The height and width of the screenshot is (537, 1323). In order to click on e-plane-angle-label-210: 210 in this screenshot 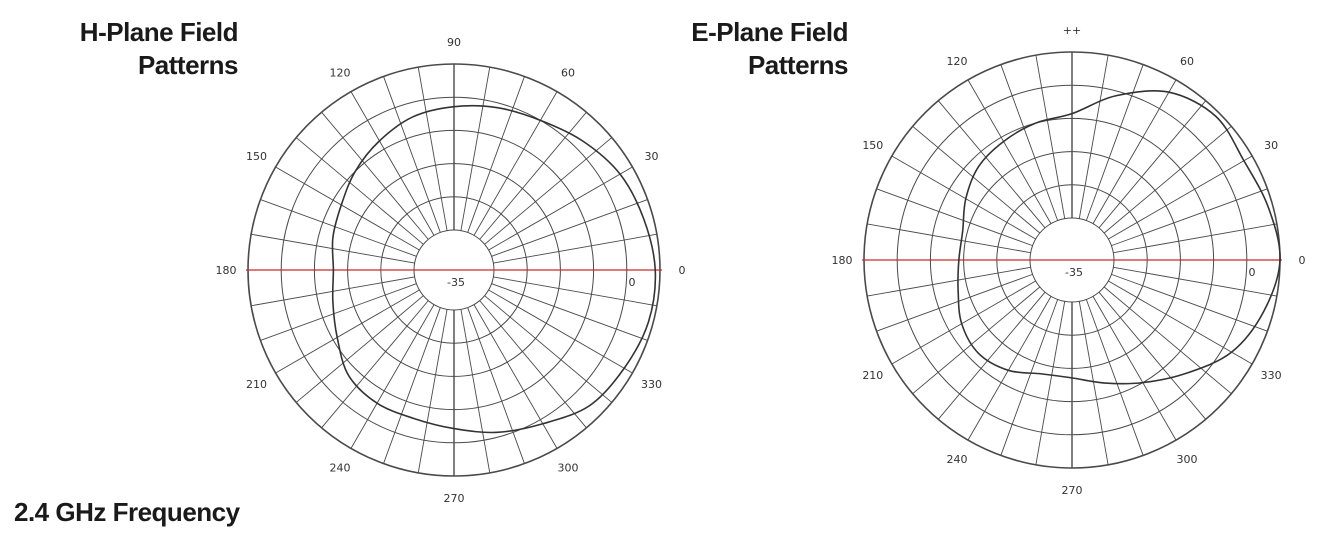, I will do `click(872, 375)`.